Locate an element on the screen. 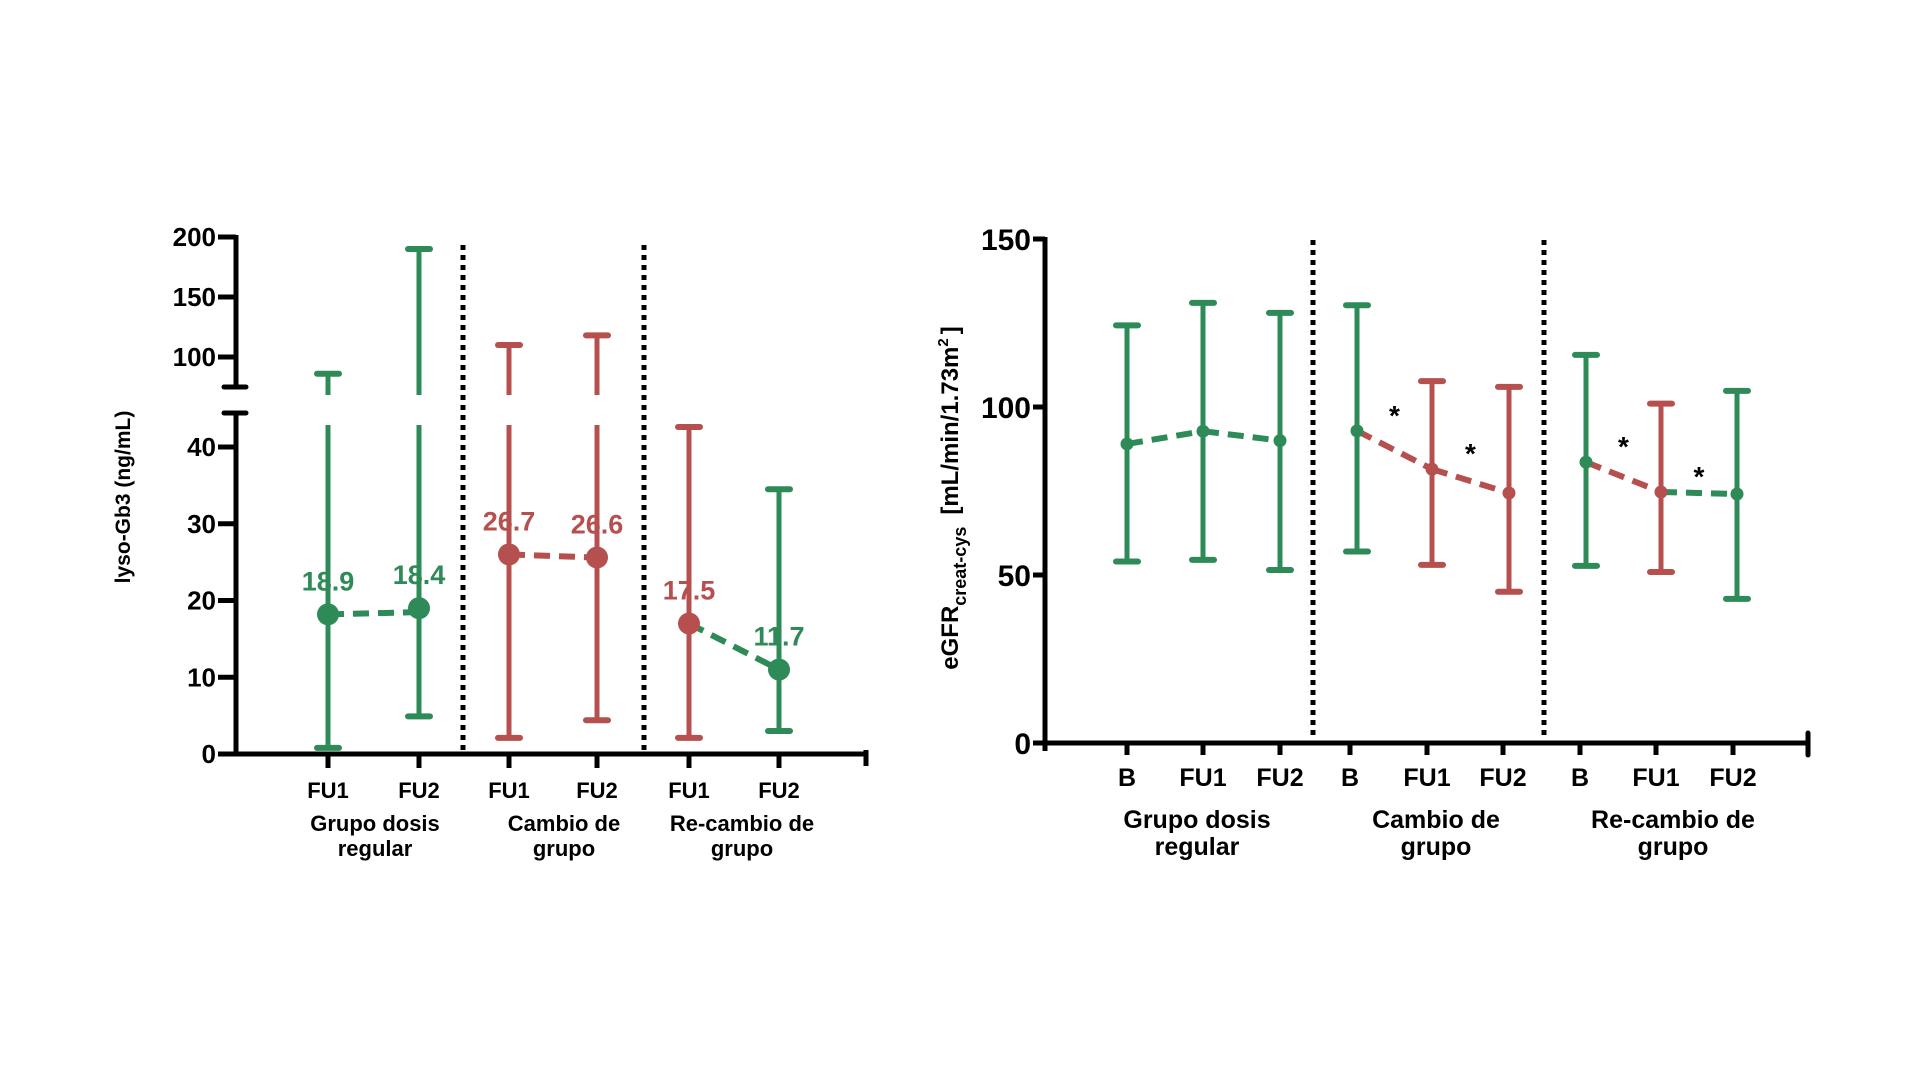 Image resolution: width=1920 pixels, height=1080 pixels. value-label: 26.6 is located at coordinates (597, 525).